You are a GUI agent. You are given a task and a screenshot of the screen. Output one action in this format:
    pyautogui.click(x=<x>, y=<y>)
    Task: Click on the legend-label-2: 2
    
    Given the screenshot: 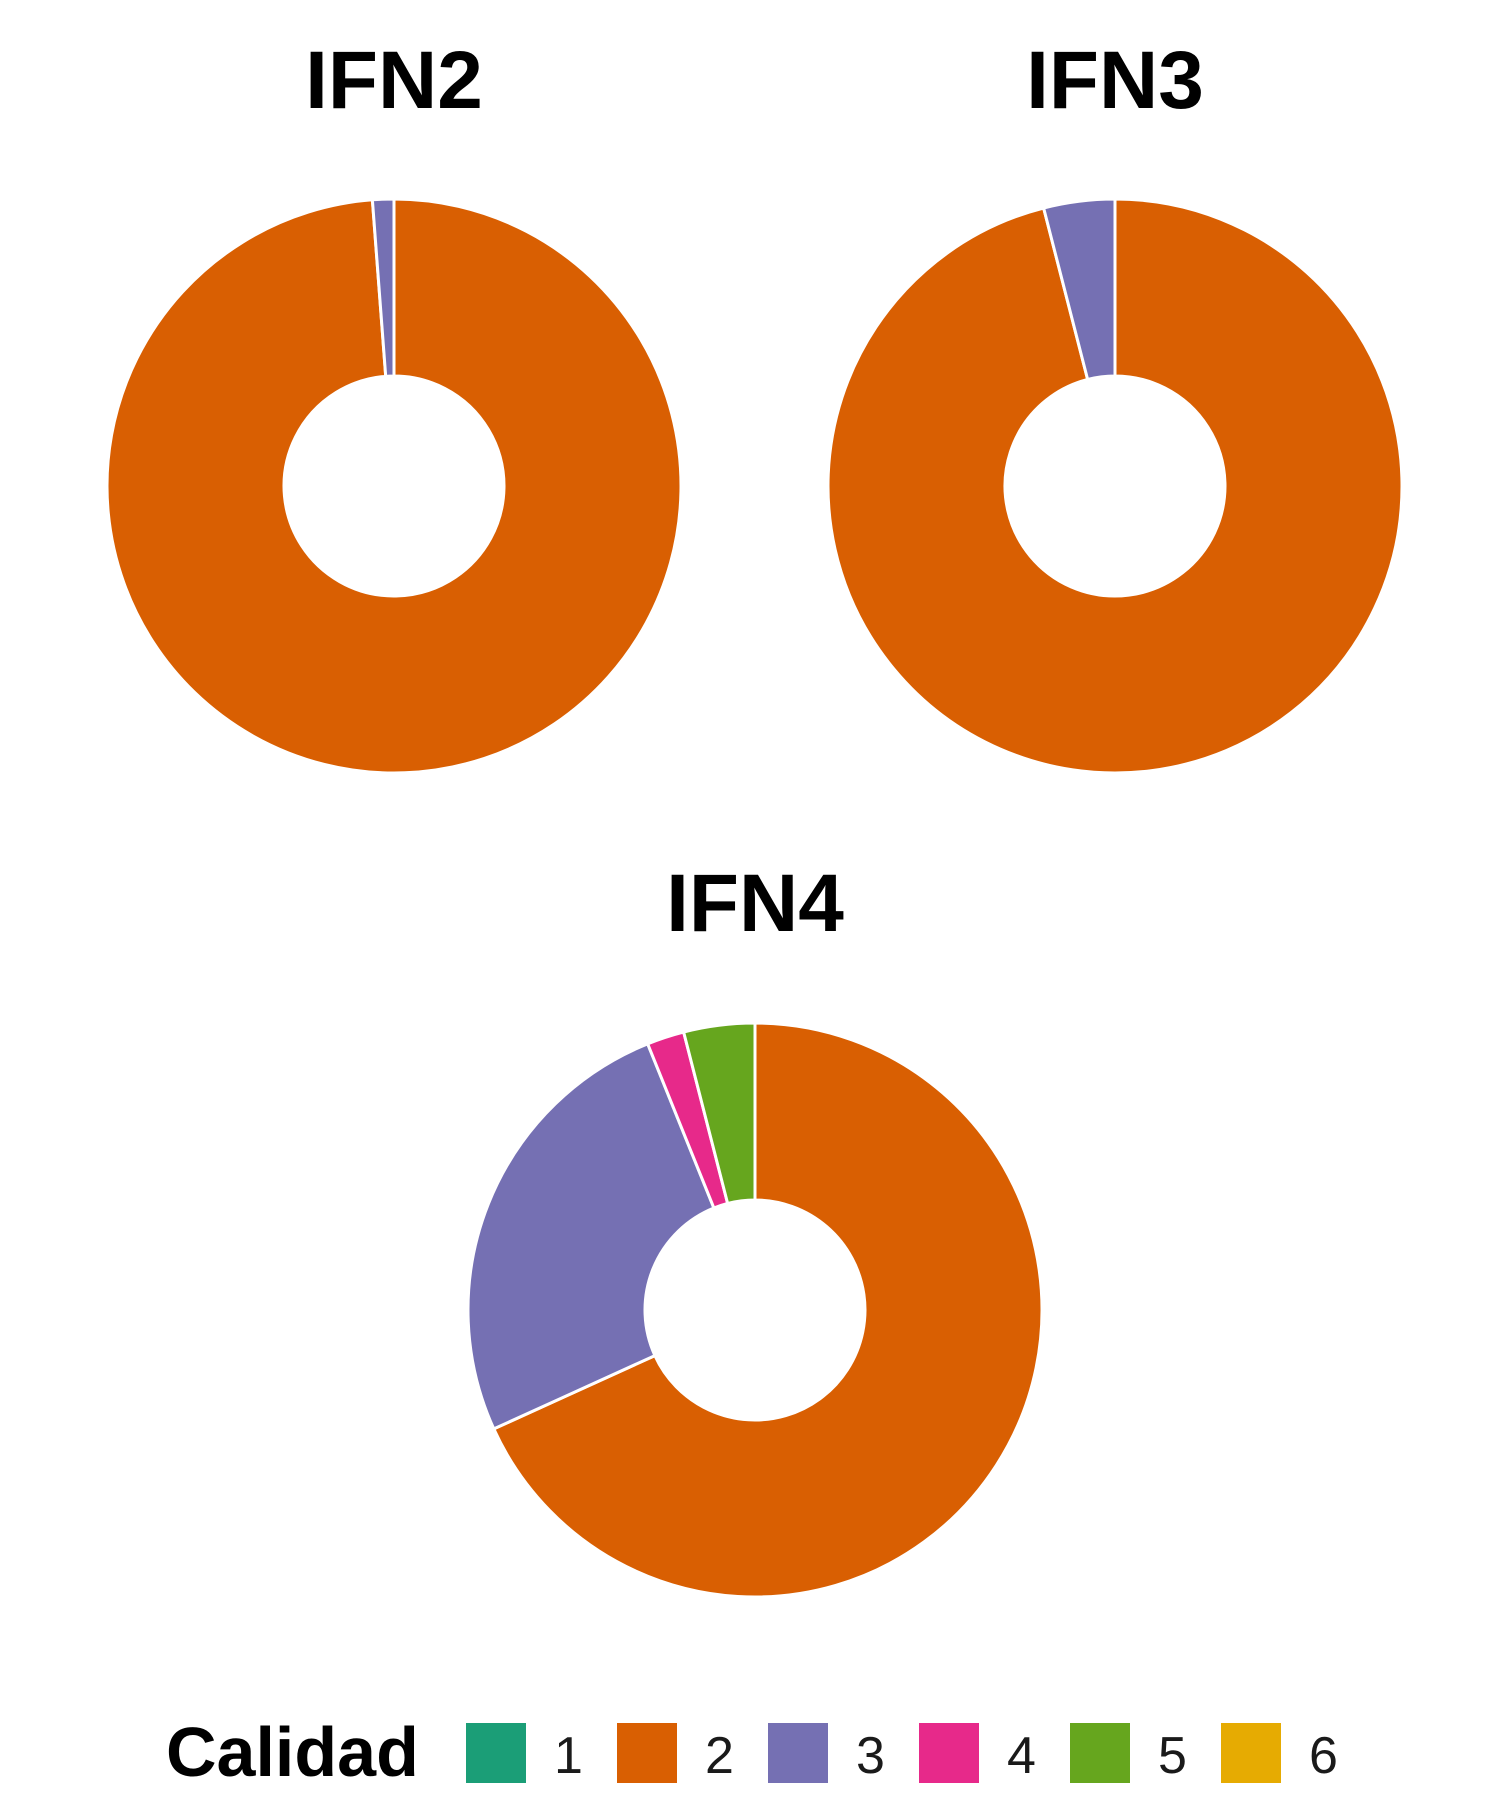 What is the action you would take?
    pyautogui.click(x=719, y=1756)
    